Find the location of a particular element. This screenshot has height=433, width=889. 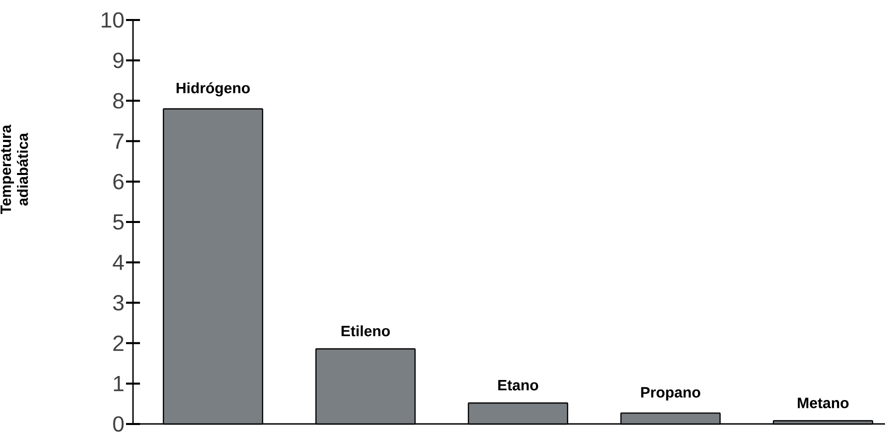

y-tick-label: 0 is located at coordinates (118, 424).